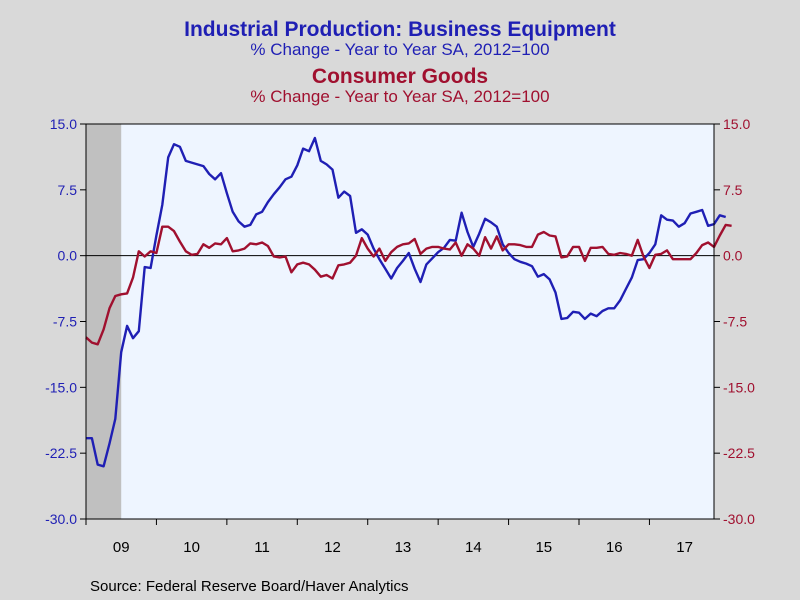 The image size is (800, 600). What do you see at coordinates (332, 547) in the screenshot?
I see `x-tick-label: 12` at bounding box center [332, 547].